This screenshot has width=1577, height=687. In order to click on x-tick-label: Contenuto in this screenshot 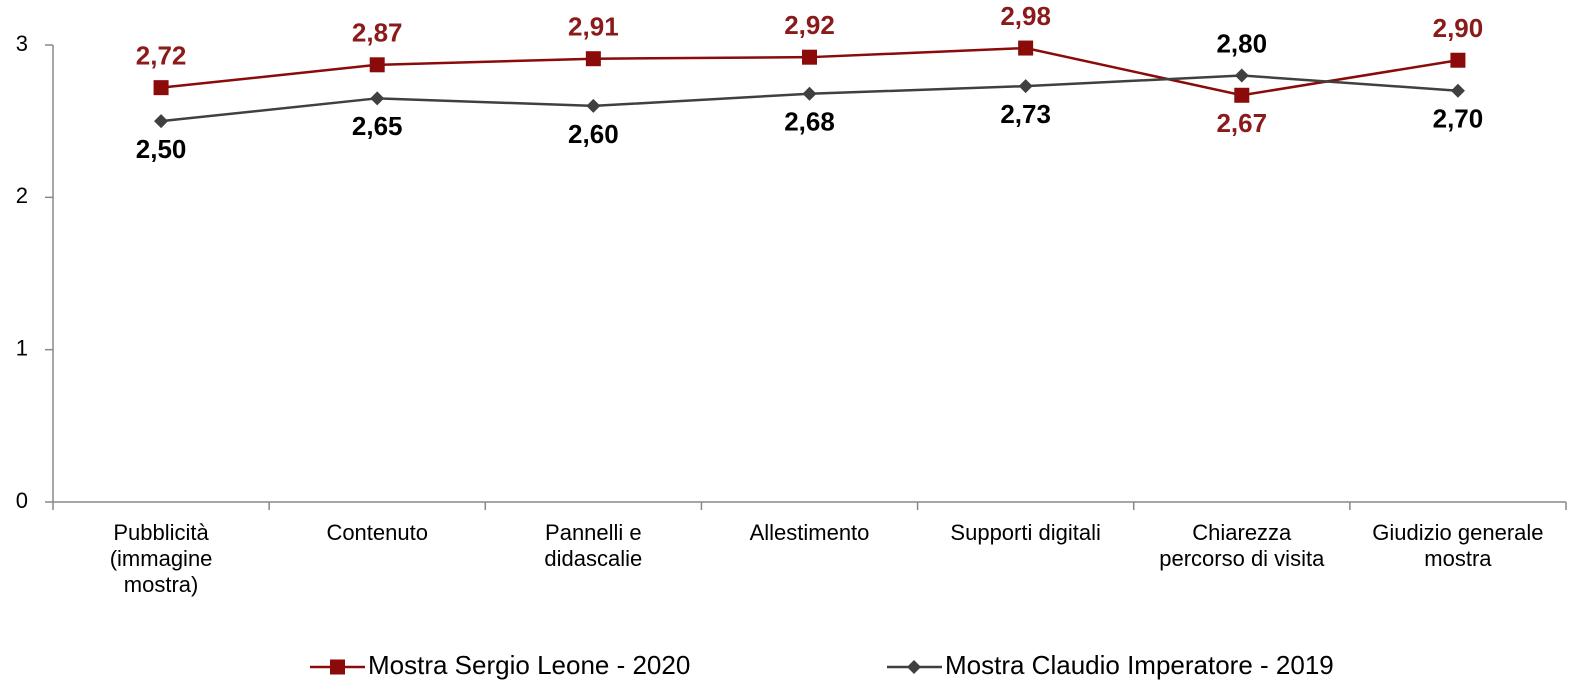, I will do `click(377, 532)`.